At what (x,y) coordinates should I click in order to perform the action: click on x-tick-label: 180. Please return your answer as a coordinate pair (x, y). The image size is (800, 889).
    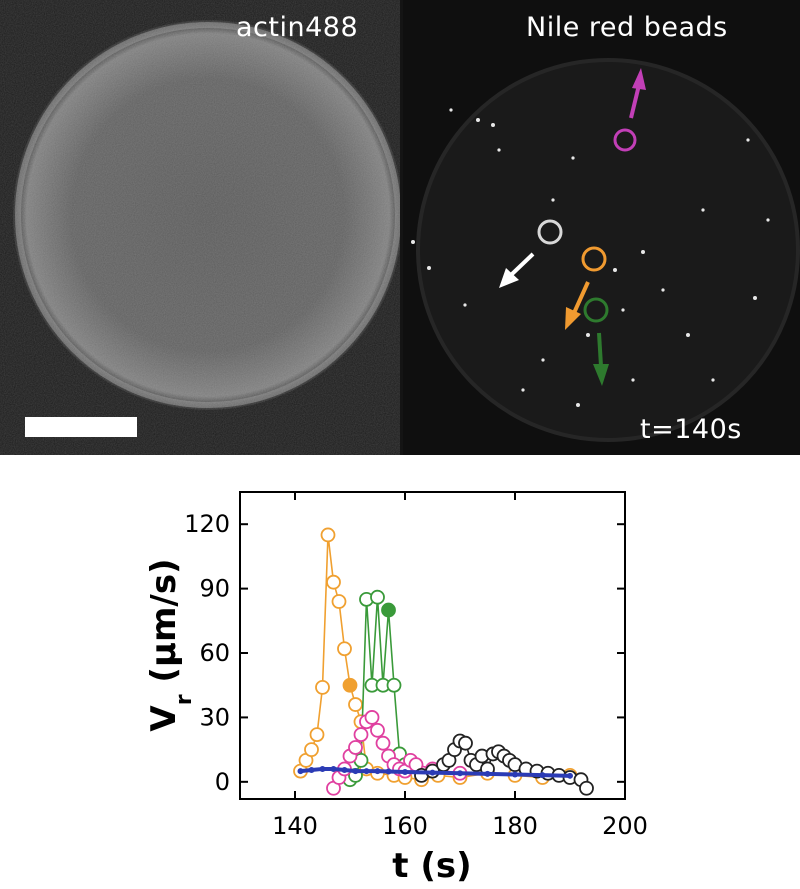
    Looking at the image, I should click on (515, 826).